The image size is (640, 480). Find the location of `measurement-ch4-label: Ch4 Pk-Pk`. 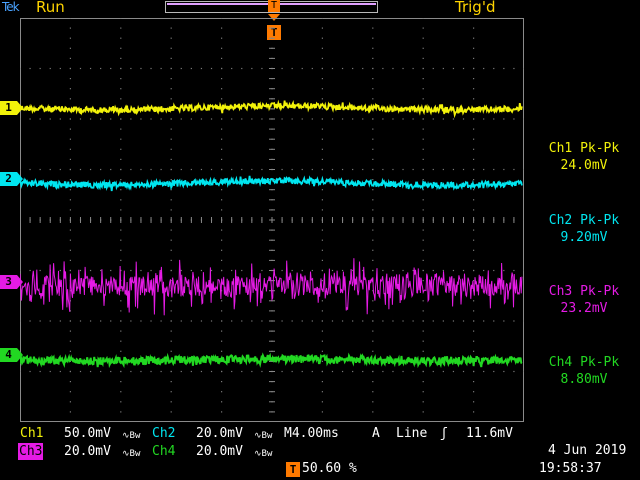

measurement-ch4-label: Ch4 Pk-Pk is located at coordinates (584, 362).